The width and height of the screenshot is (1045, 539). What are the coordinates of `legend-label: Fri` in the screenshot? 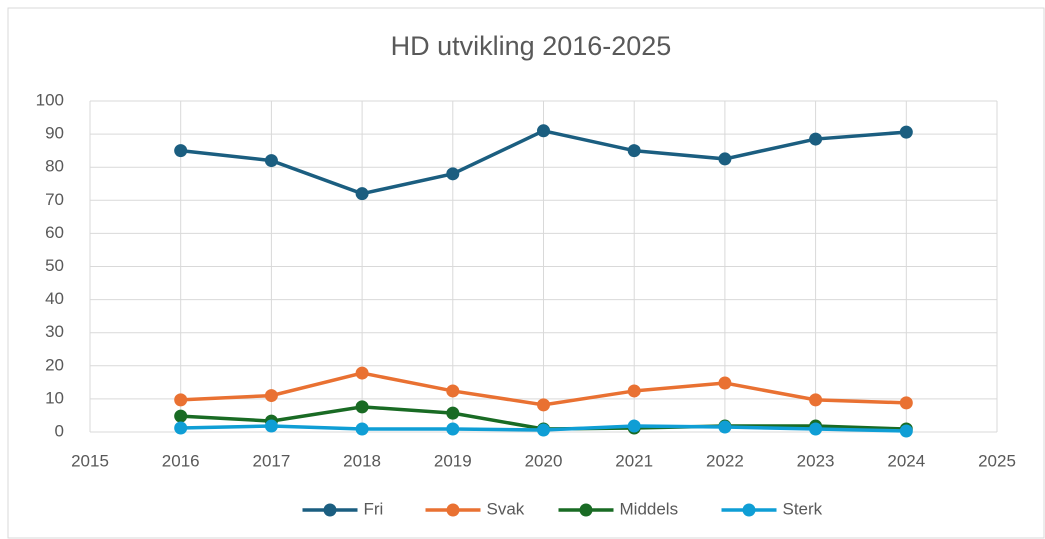 It's located at (374, 508).